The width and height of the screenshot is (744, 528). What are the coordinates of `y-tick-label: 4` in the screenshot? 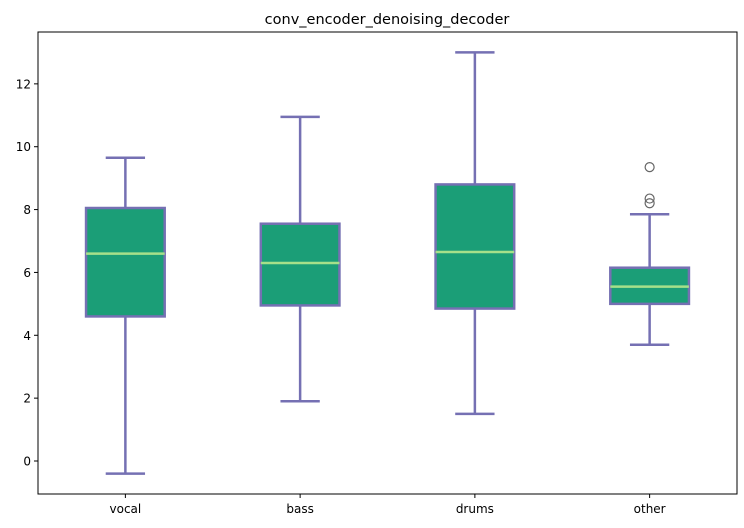 It's located at (27, 336).